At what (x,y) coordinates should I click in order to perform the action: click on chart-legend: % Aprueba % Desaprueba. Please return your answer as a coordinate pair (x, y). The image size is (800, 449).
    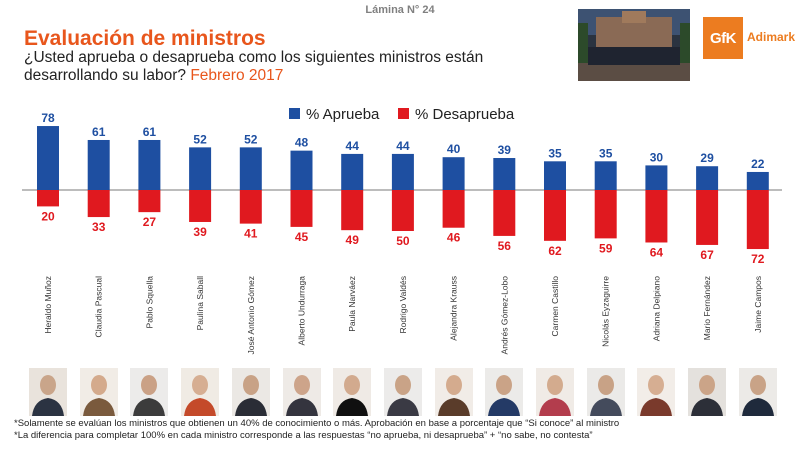
    Looking at the image, I should click on (402, 114).